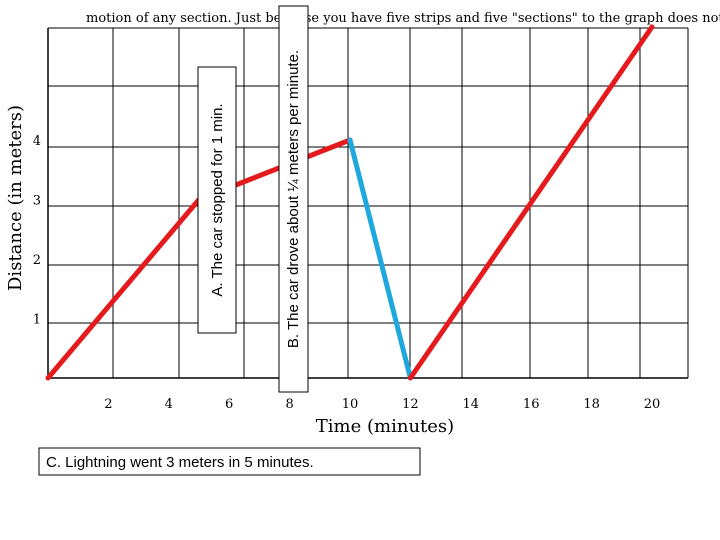 Image resolution: width=720 pixels, height=540 pixels. Describe the element at coordinates (350, 404) in the screenshot. I see `x-tick-label-4: 10` at that location.